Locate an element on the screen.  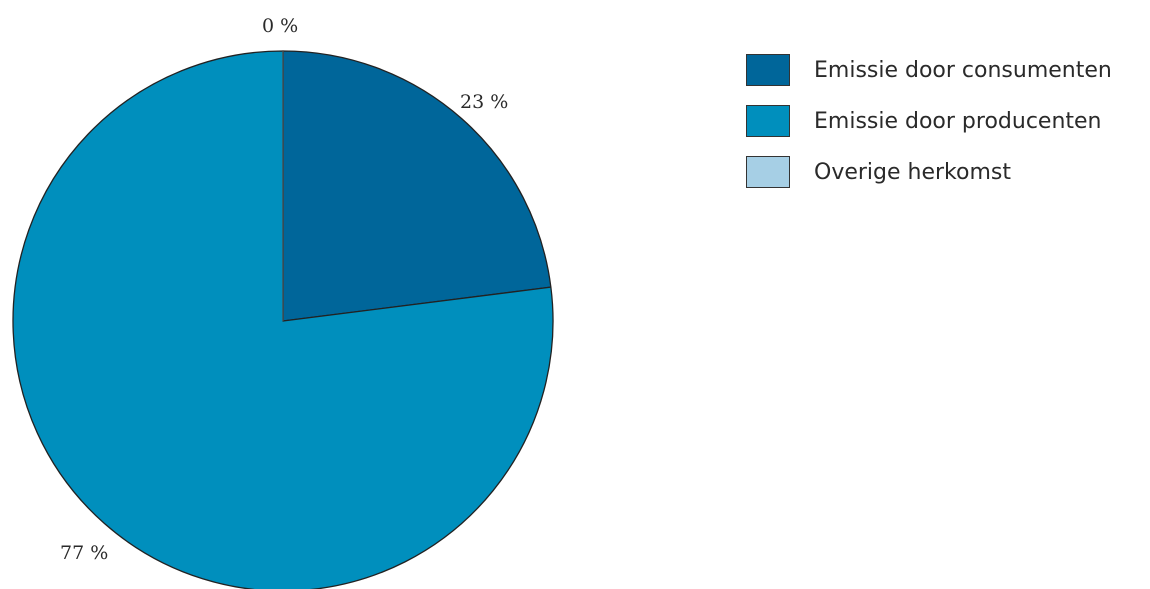
pie-slice-consumenten is located at coordinates (417, 186).